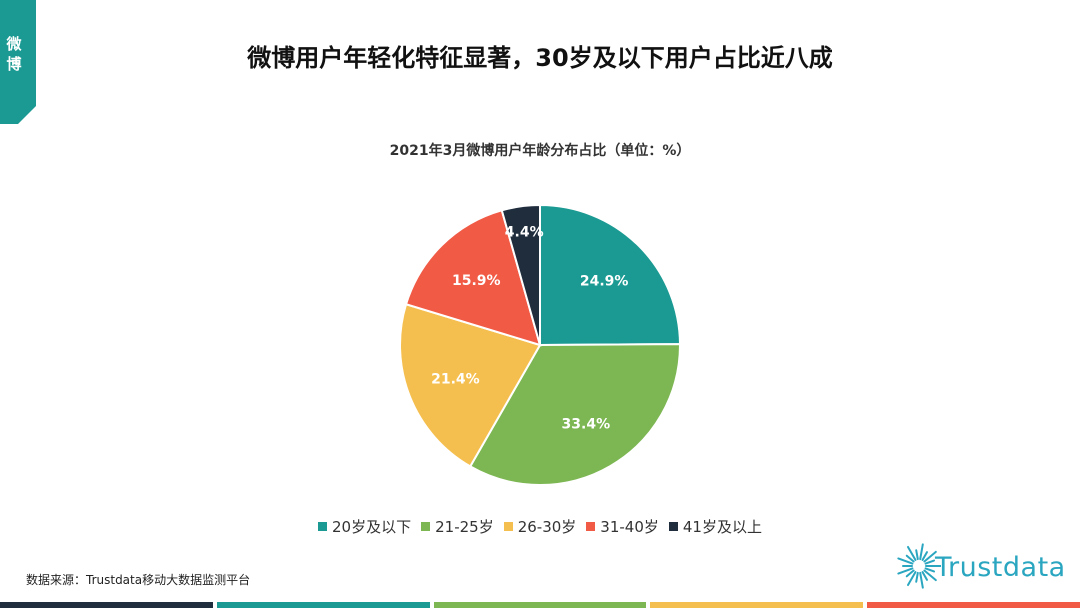  Describe the element at coordinates (629, 527) in the screenshot. I see `legend-label: 31-40岁` at that location.